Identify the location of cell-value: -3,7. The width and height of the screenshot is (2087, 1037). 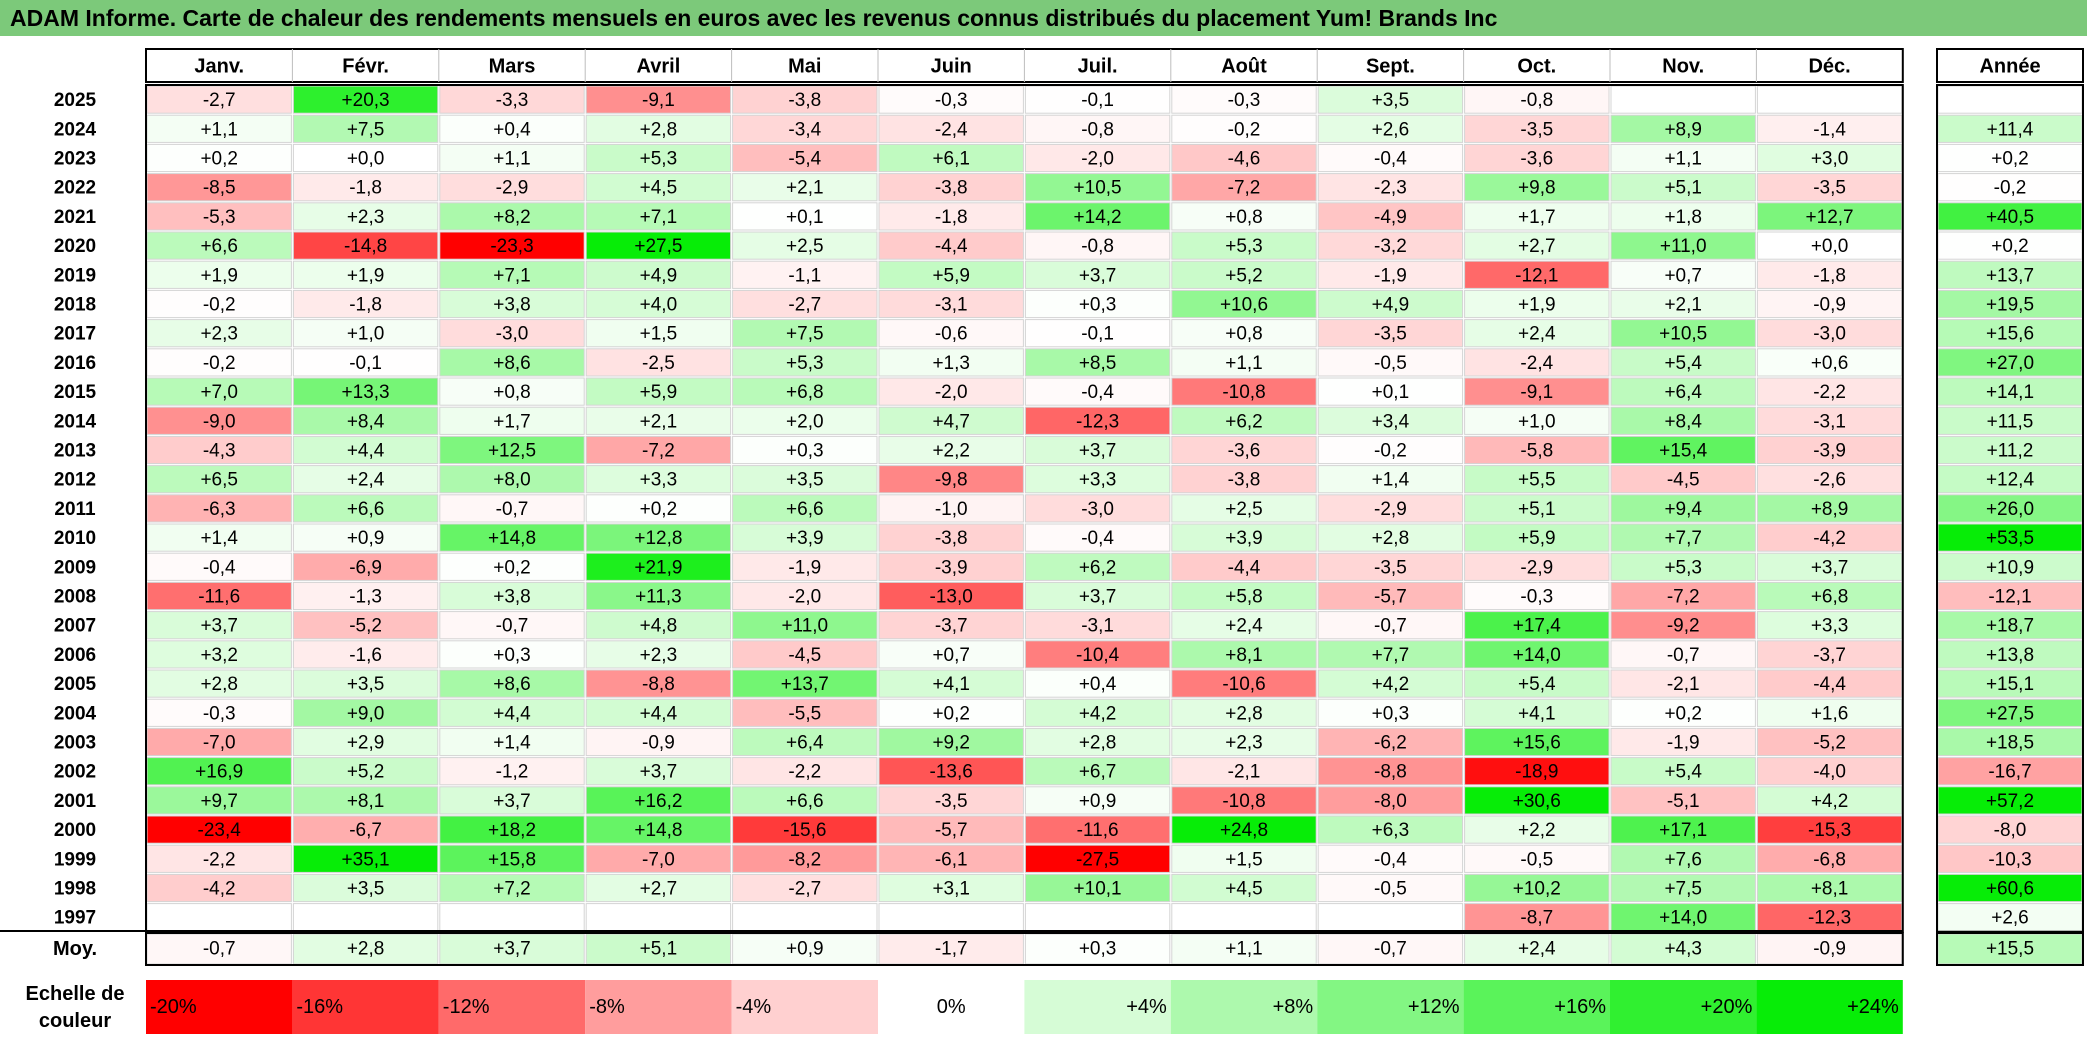
(951, 626).